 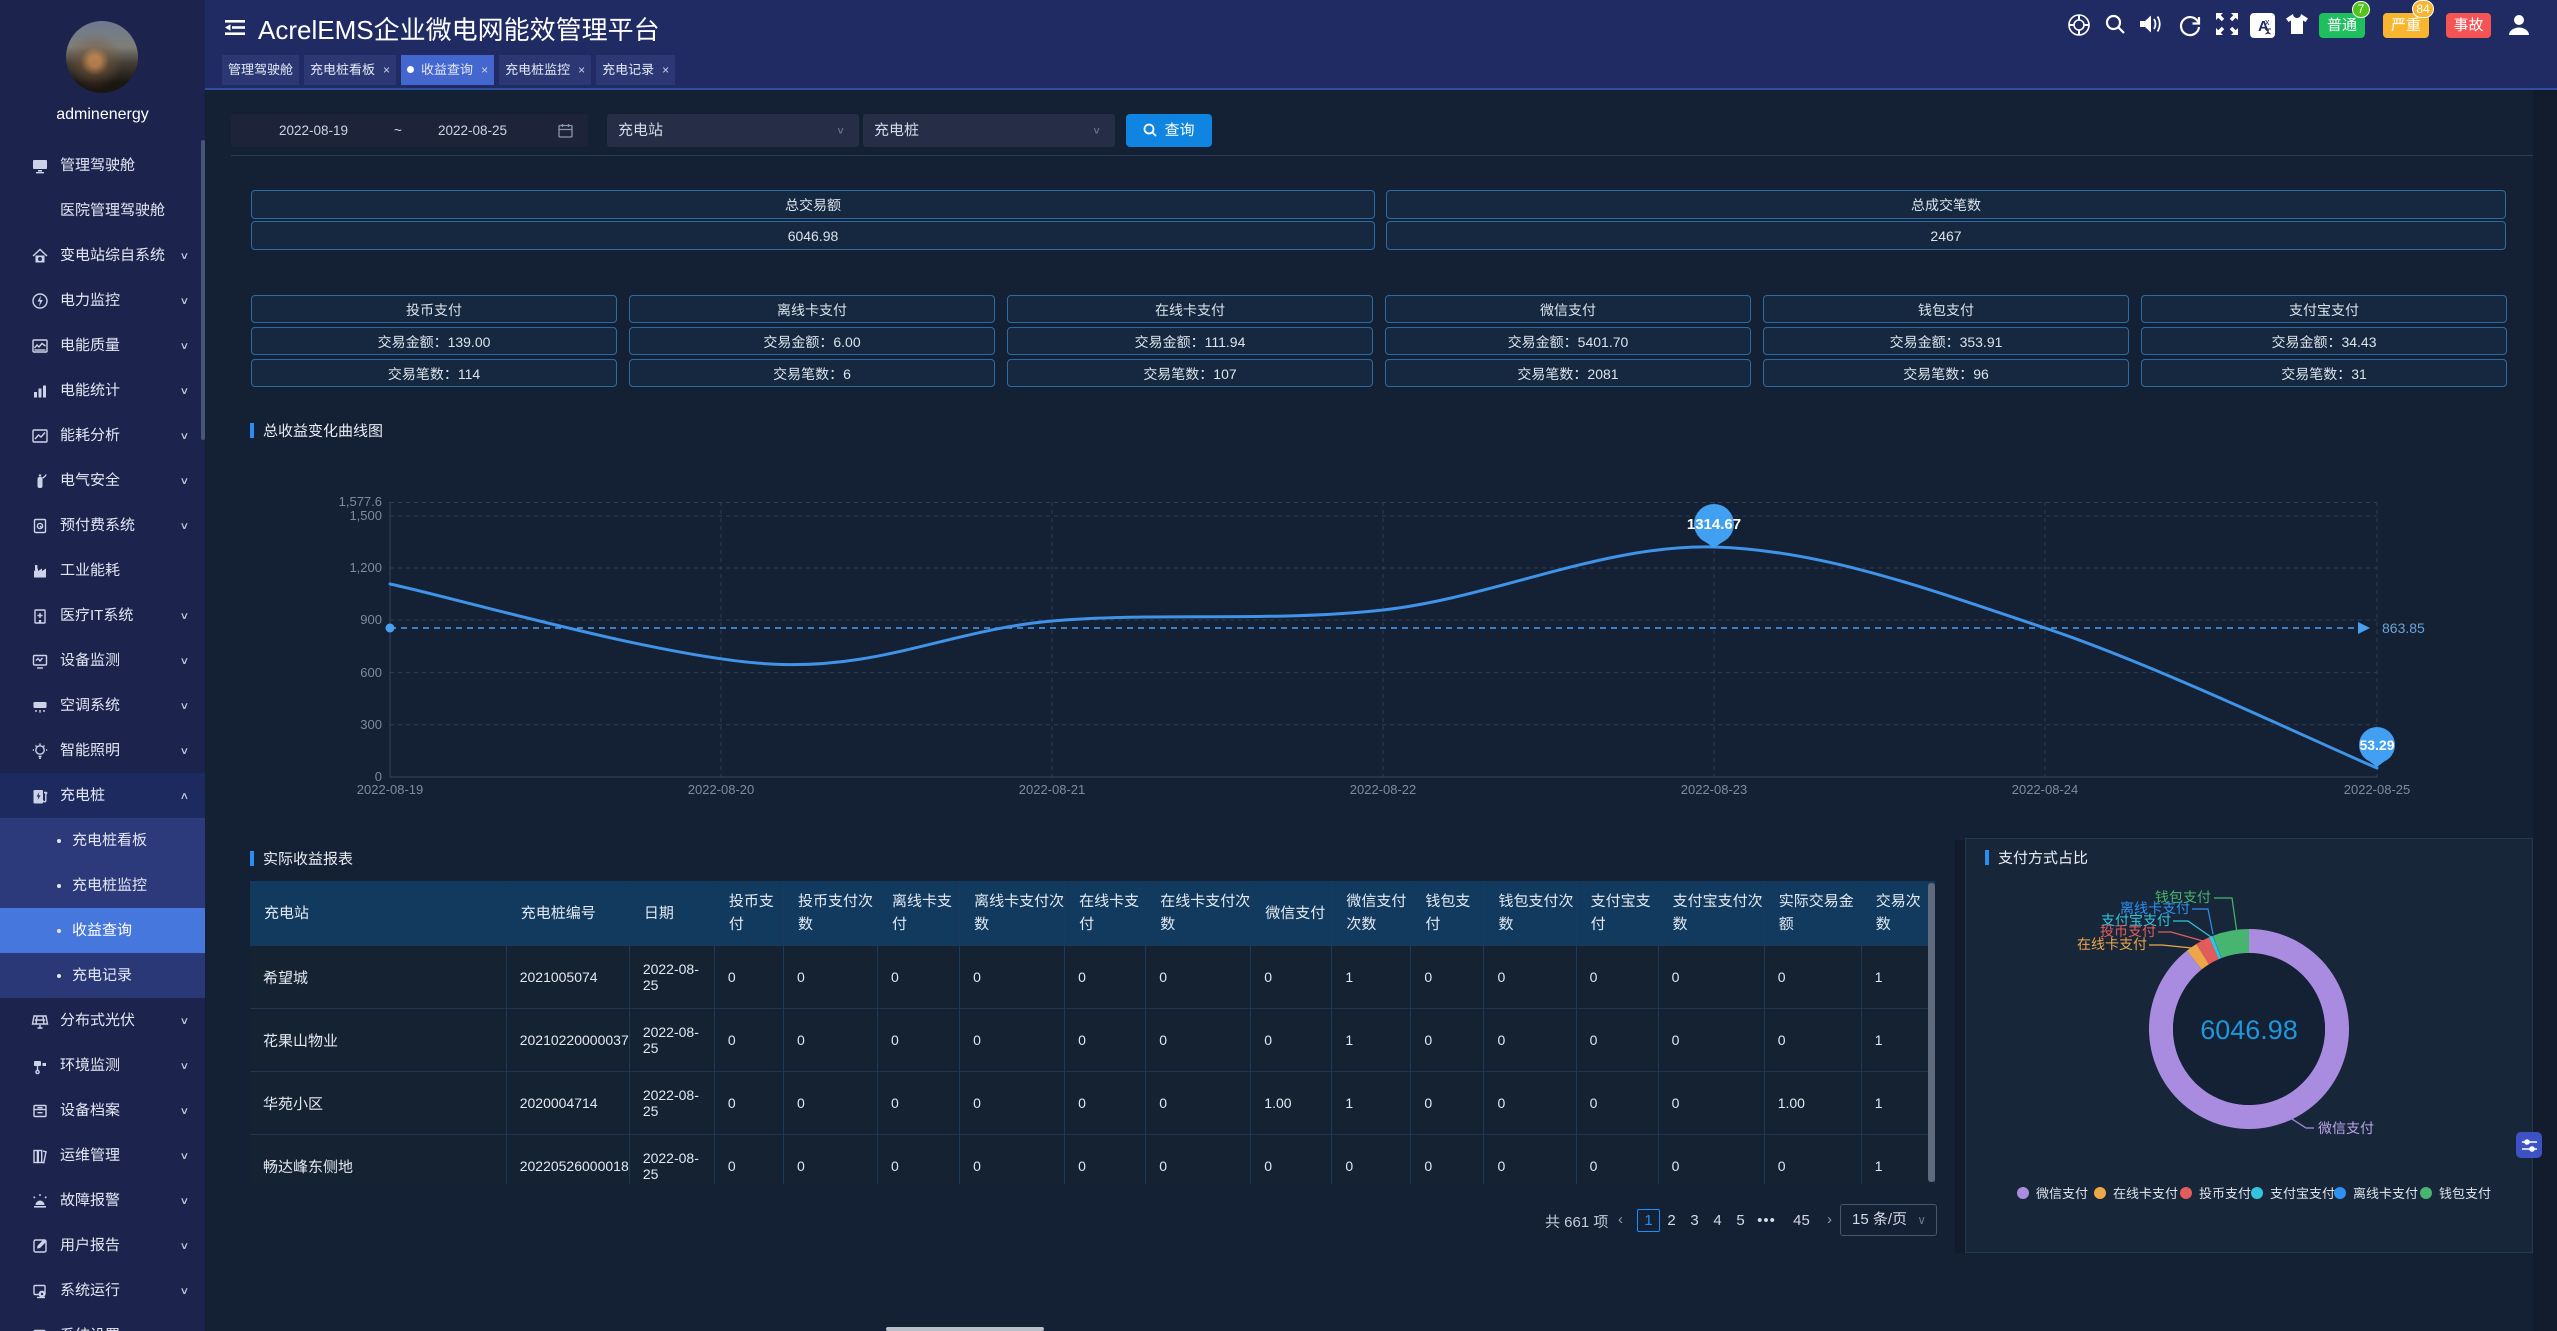 I want to click on svg-text: 支付宝支付, so click(x=2136, y=920).